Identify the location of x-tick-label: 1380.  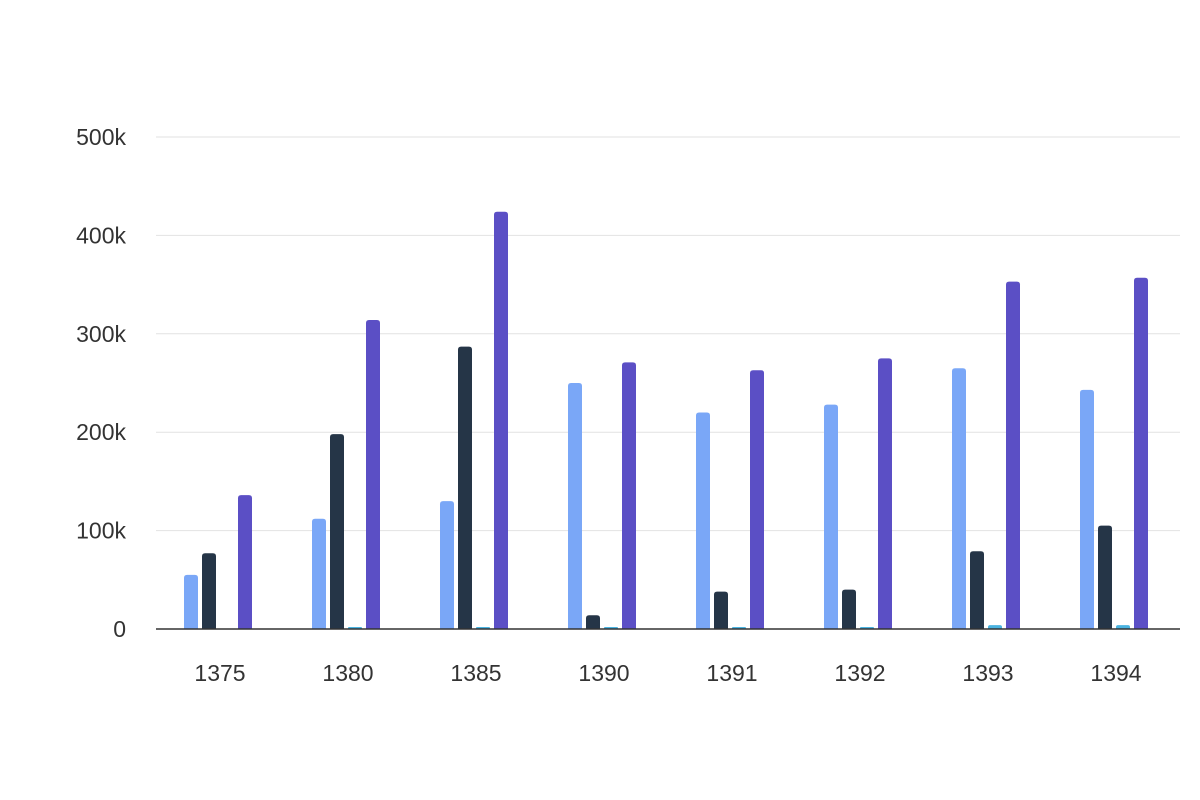
(347, 673).